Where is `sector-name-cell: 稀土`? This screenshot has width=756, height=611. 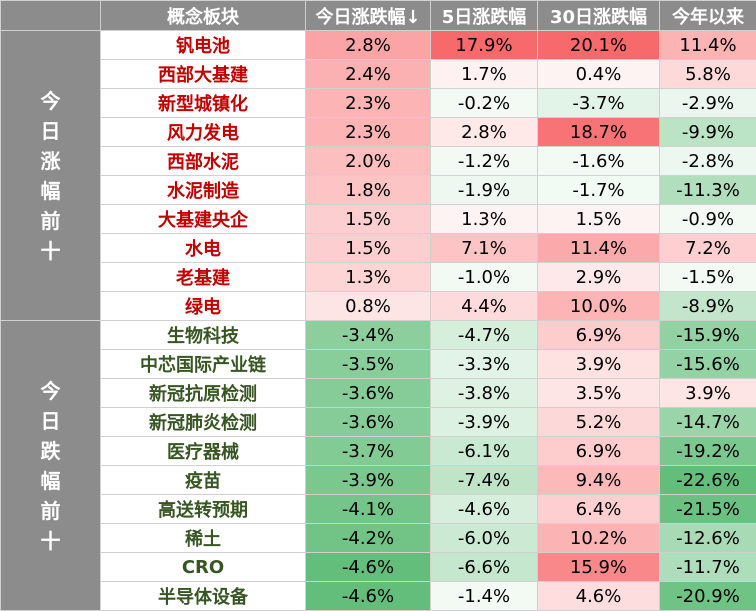 sector-name-cell: 稀土 is located at coordinates (203, 538).